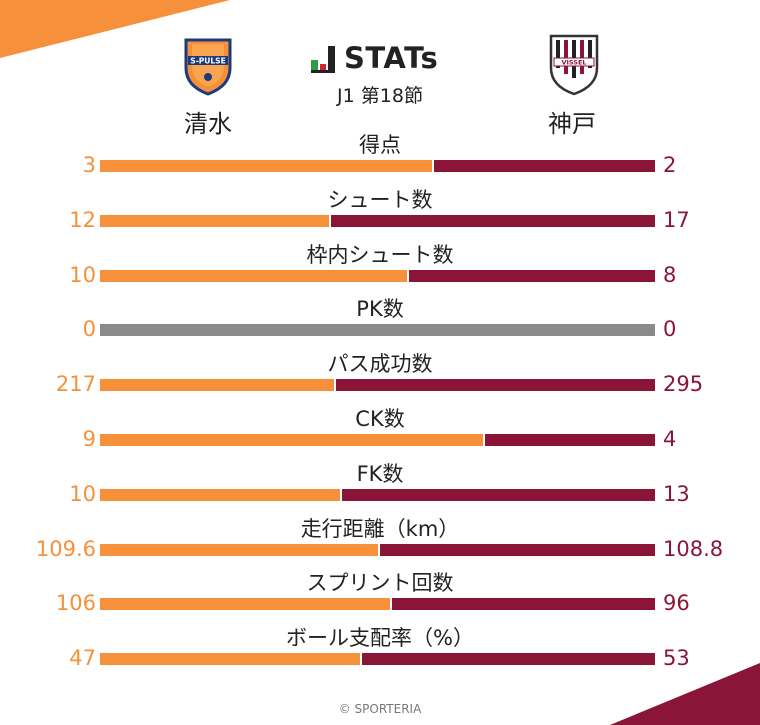 The height and width of the screenshot is (725, 760). What do you see at coordinates (670, 329) in the screenshot?
I see `away-value: 0` at bounding box center [670, 329].